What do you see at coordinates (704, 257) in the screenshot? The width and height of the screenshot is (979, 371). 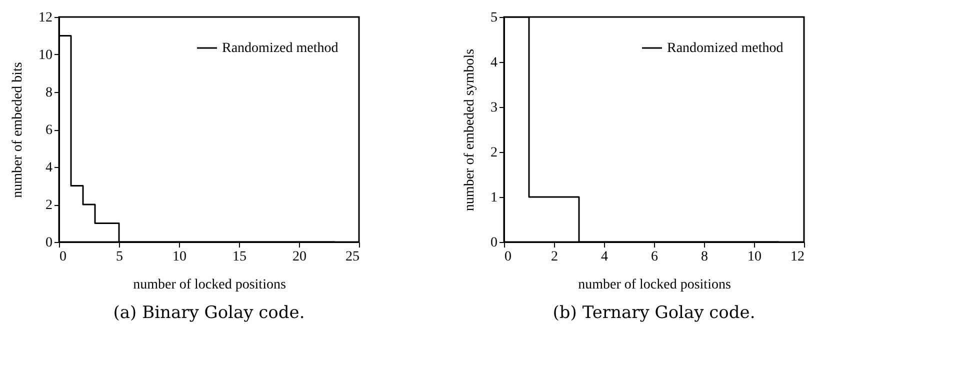 I see `x-tick-label: 8` at bounding box center [704, 257].